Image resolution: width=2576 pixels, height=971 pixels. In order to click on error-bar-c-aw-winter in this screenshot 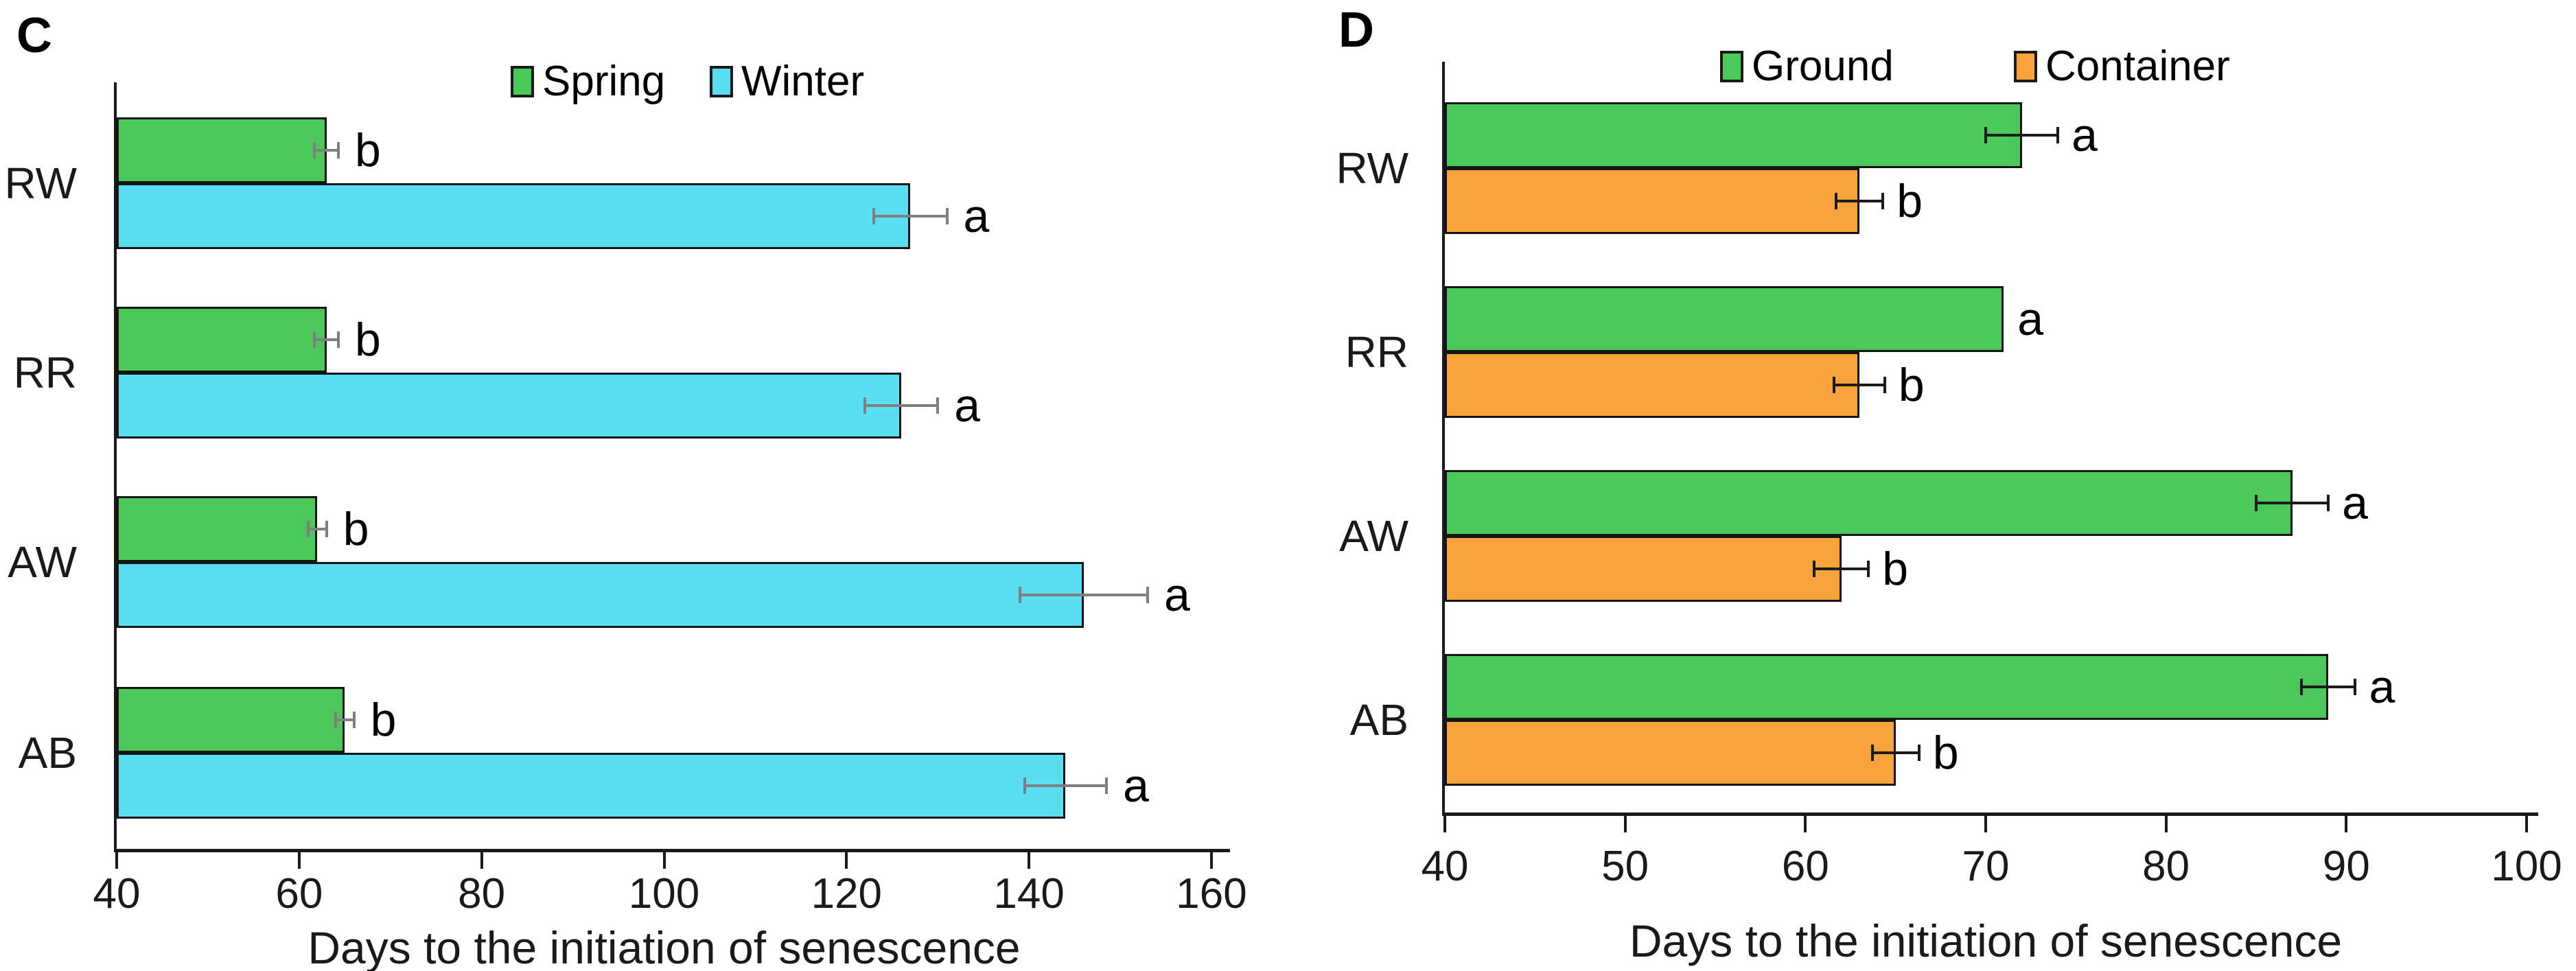, I will do `click(1083, 595)`.